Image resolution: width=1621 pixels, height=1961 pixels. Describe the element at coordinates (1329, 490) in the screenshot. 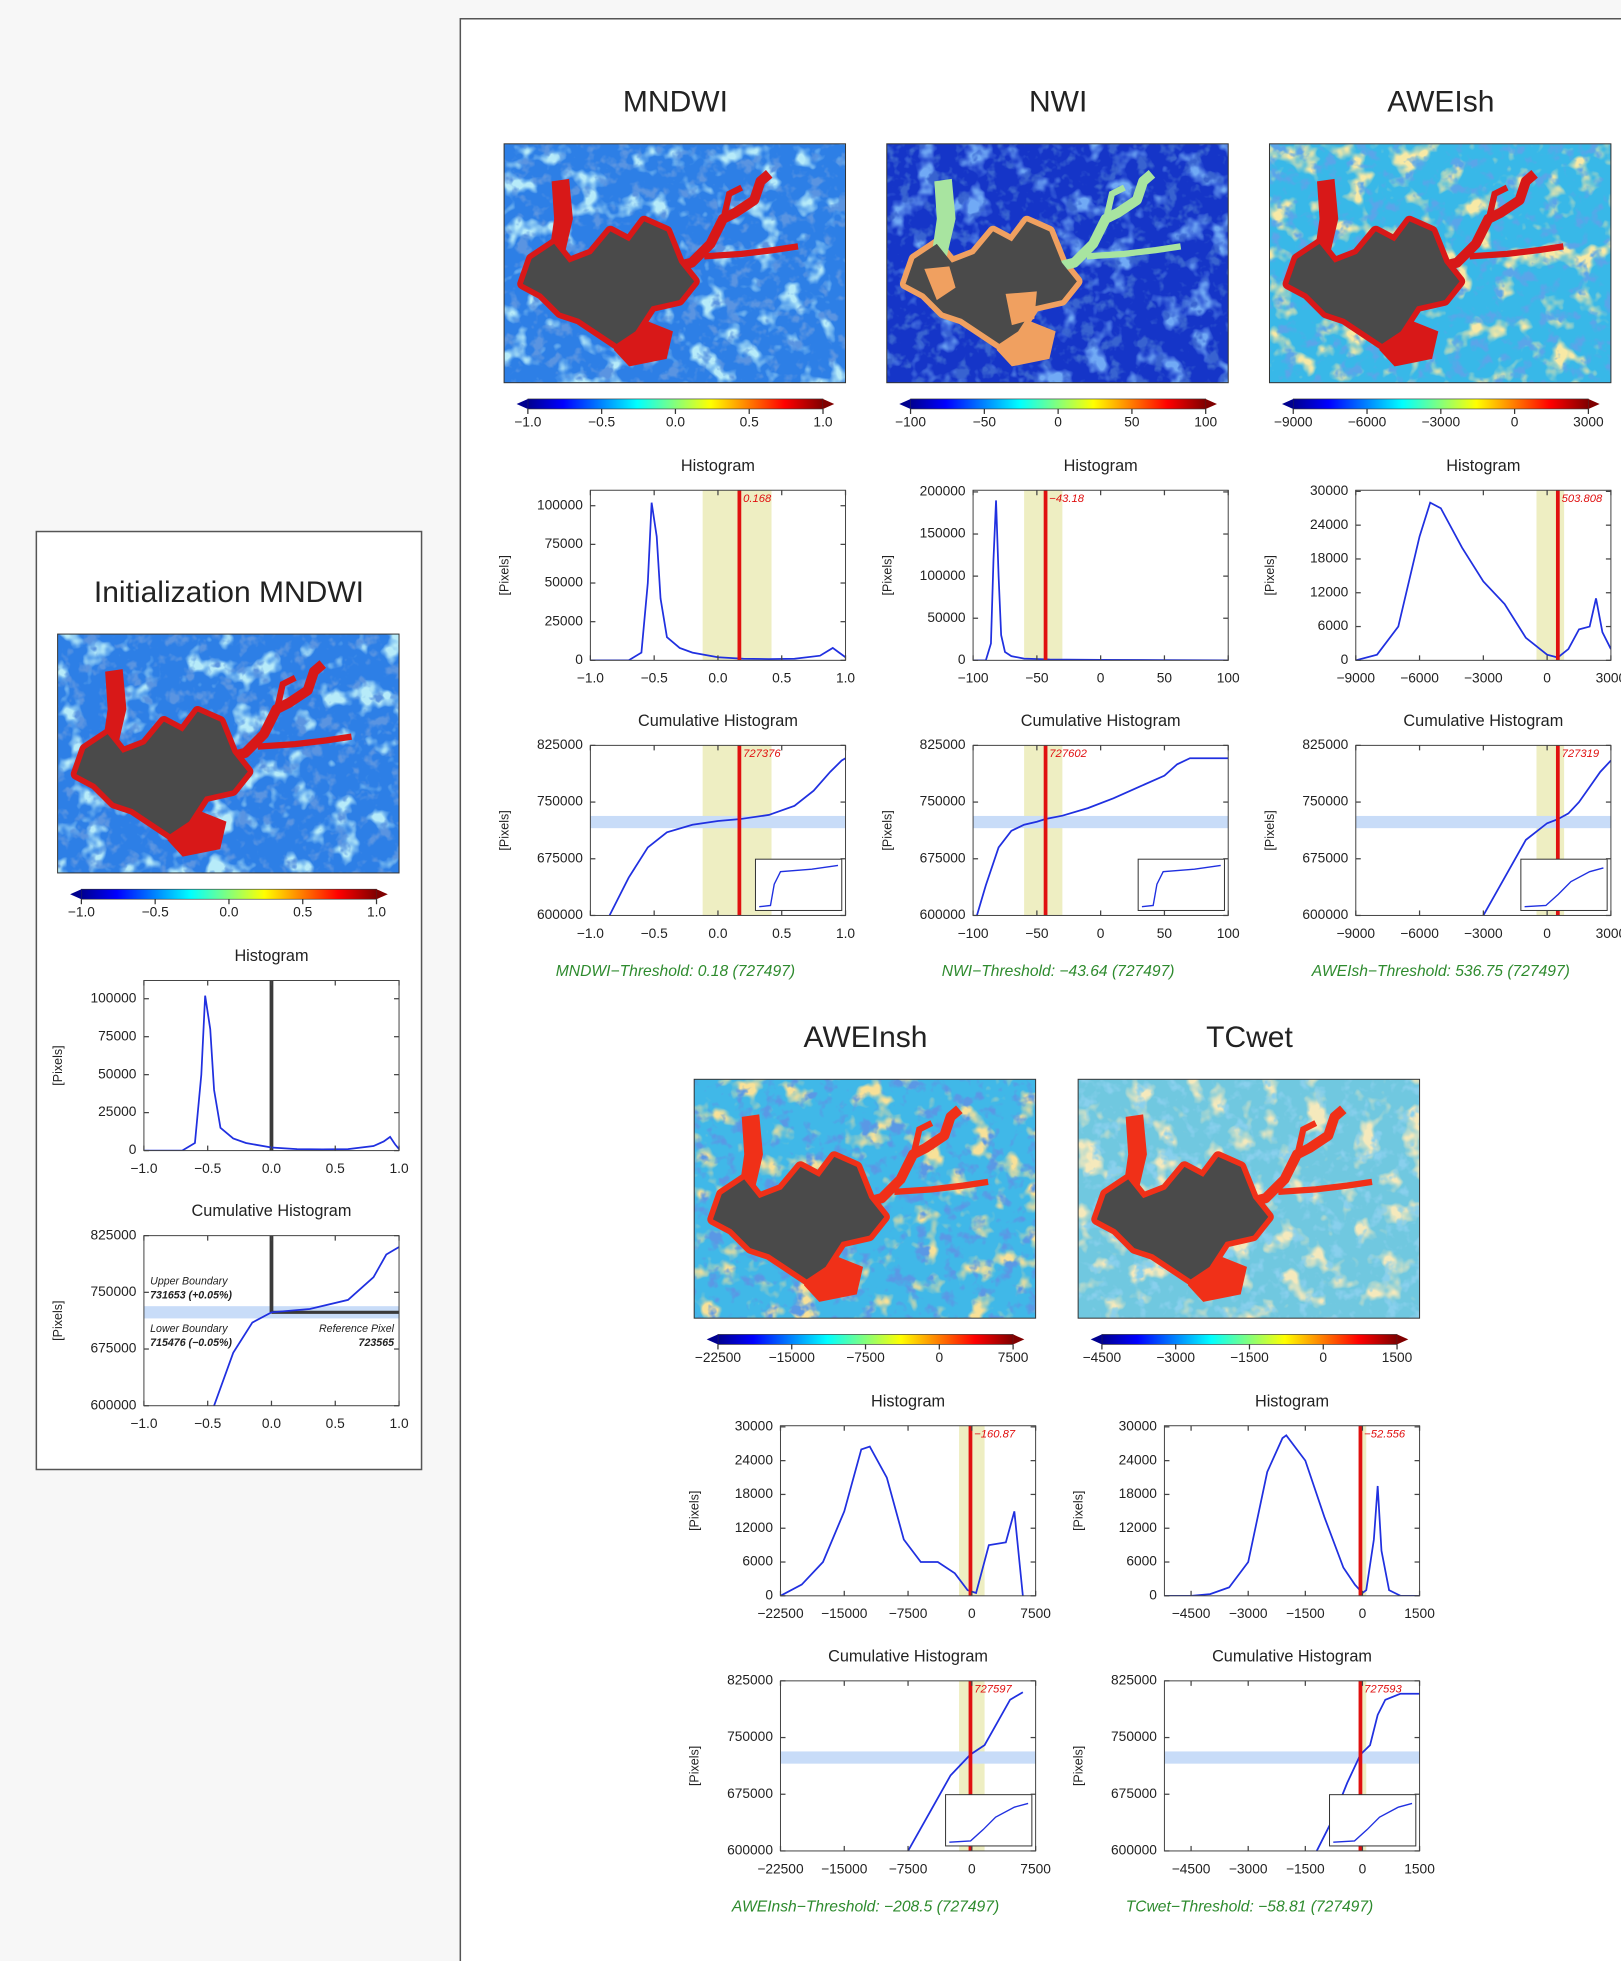

I see `y-tick-label: 30000` at that location.